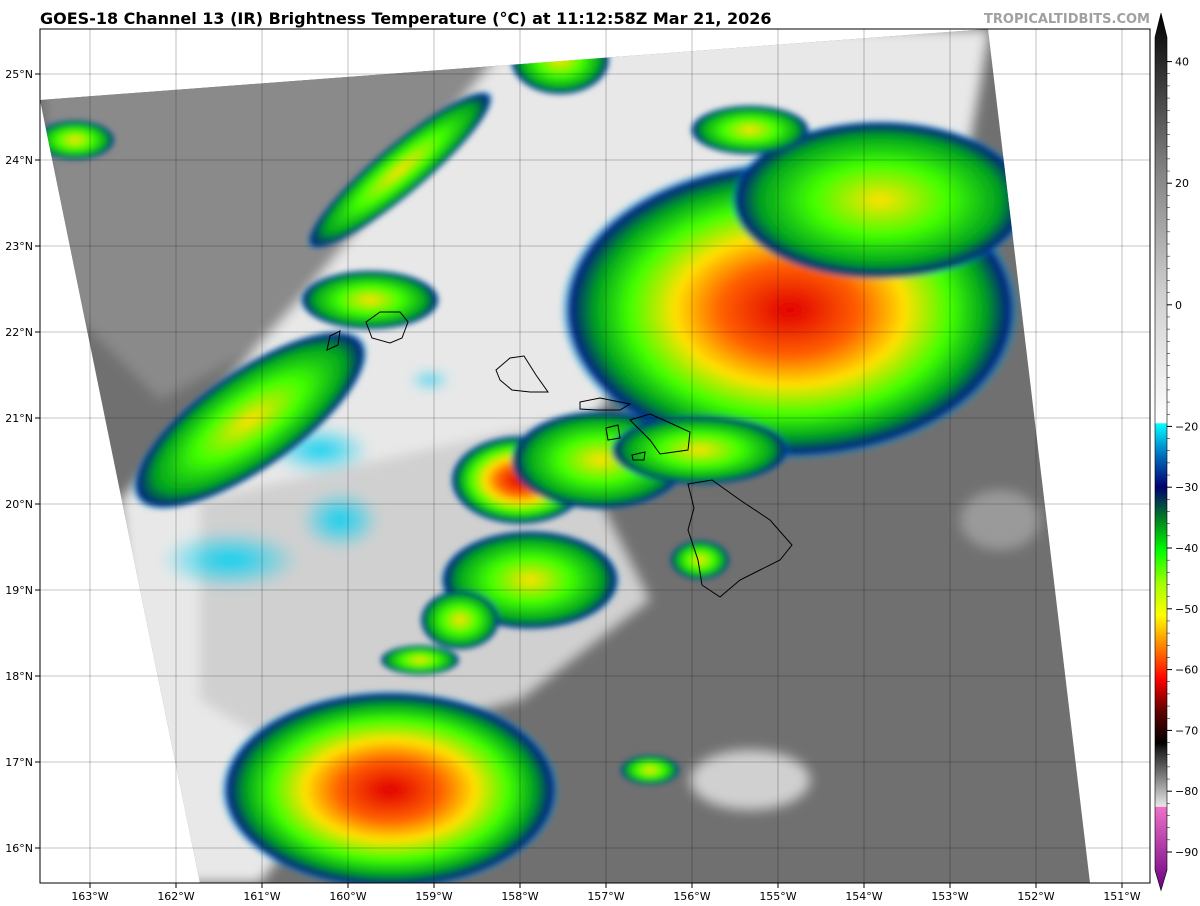 This screenshot has height=906, width=1200. What do you see at coordinates (19, 74) in the screenshot?
I see `lat-tick-label: 25°N` at bounding box center [19, 74].